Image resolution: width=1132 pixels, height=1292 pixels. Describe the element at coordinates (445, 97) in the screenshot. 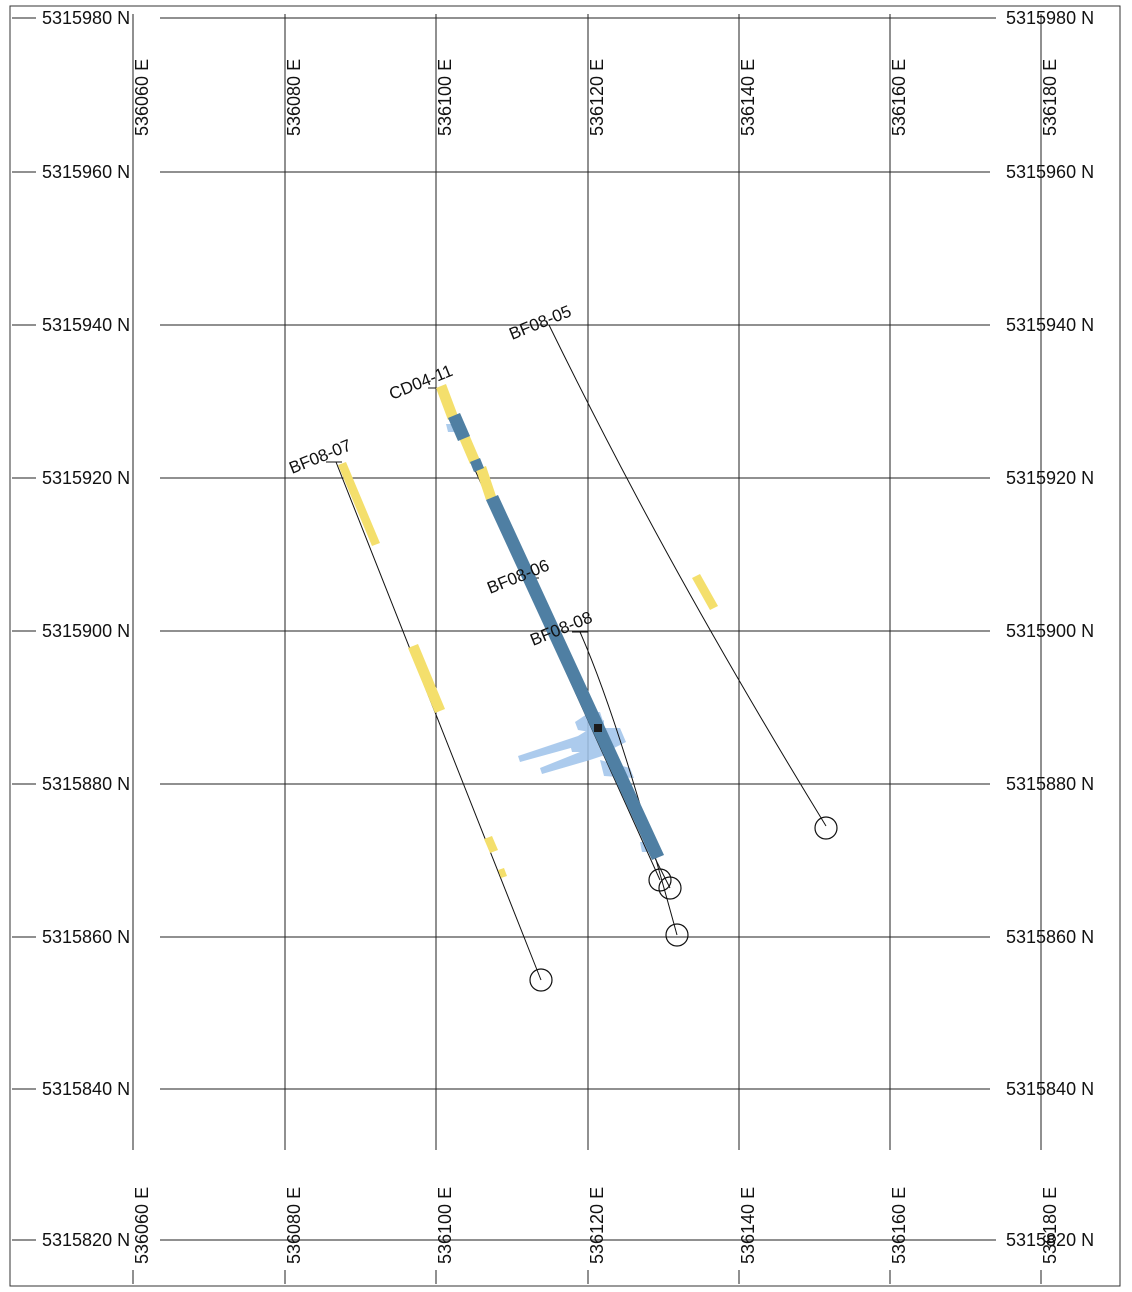

I see `easting-label-top: 536100 E` at that location.